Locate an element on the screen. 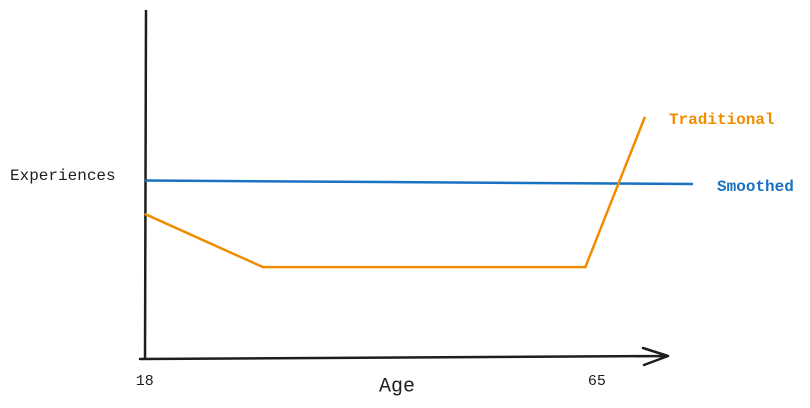 The width and height of the screenshot is (810, 408). x-tick-label: 18 is located at coordinates (145, 381).